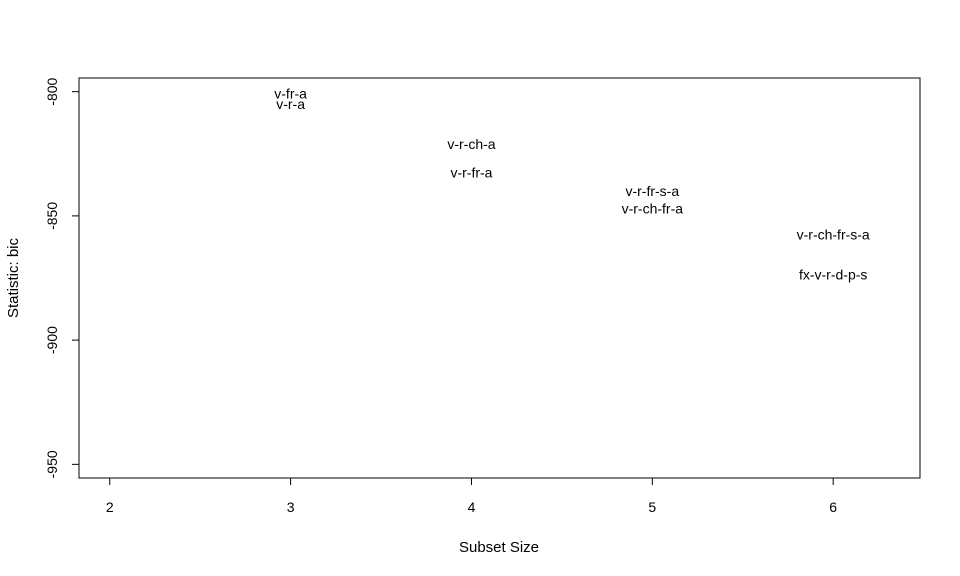  I want to click on y-tick-label: -950, so click(52, 464).